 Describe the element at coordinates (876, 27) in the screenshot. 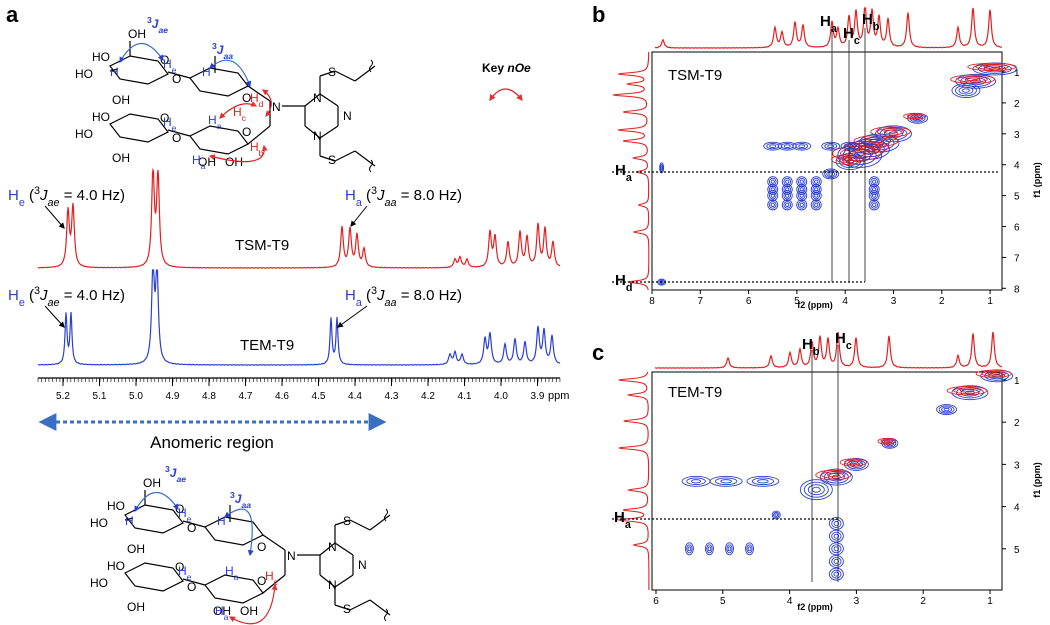

I see `text-part: b` at that location.